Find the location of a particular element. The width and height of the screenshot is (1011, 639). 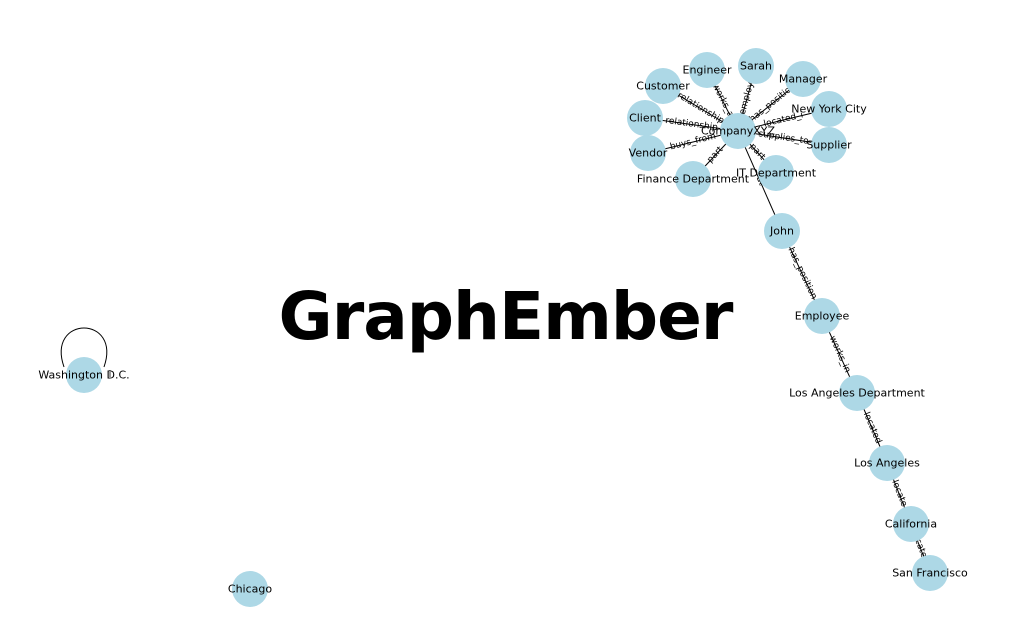

node-engineer: Engineer is located at coordinates (707, 70).